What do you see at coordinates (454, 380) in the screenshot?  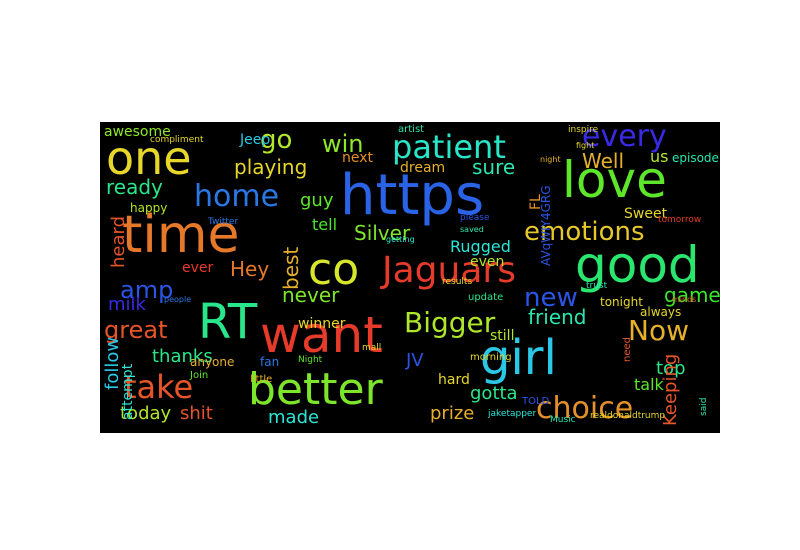 I see `word-hard: hard` at bounding box center [454, 380].